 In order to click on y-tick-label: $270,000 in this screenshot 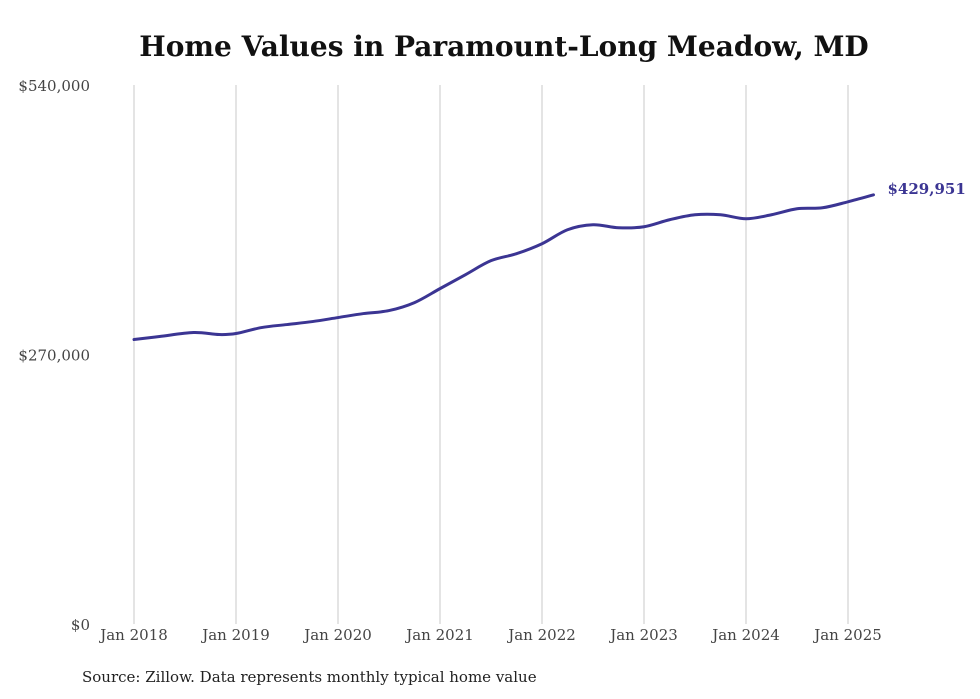, I will do `click(54, 356)`.